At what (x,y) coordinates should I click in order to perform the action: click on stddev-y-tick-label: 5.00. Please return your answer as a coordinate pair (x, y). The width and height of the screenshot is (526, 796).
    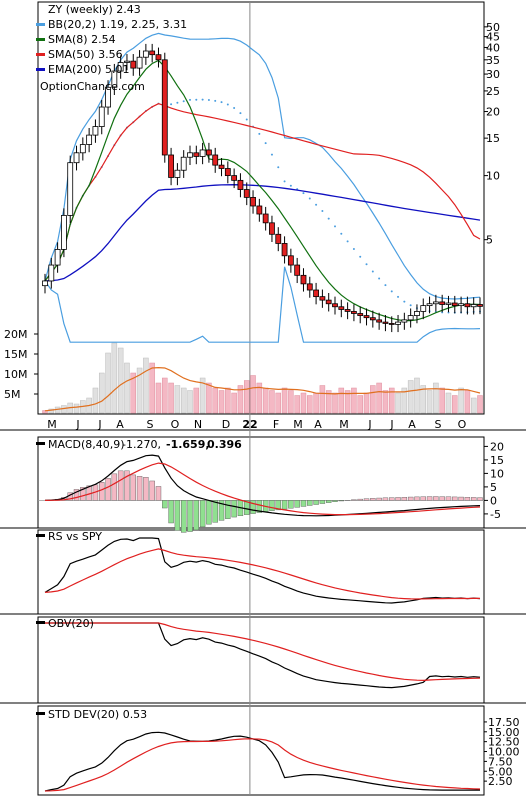
    Looking at the image, I should click on (500, 771).